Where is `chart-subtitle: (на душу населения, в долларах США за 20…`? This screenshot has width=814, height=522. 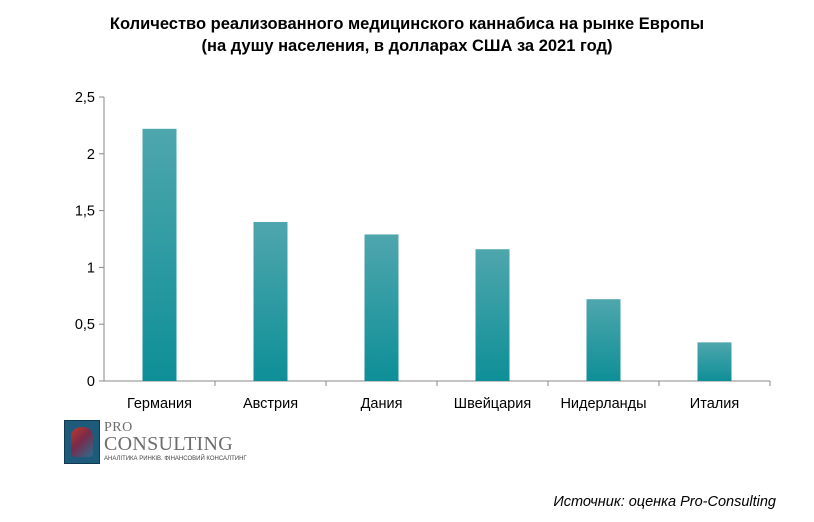
chart-subtitle: (на душу населения, в долларах США за 20… is located at coordinates (407, 46).